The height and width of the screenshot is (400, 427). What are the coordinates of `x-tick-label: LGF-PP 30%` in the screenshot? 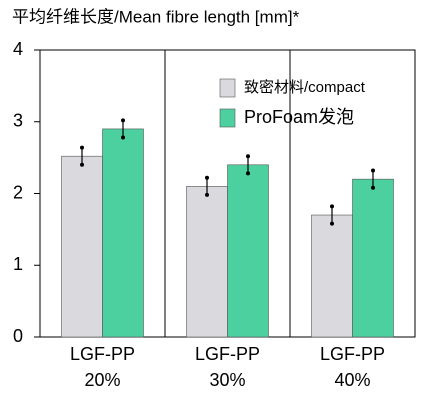 It's located at (227, 367).